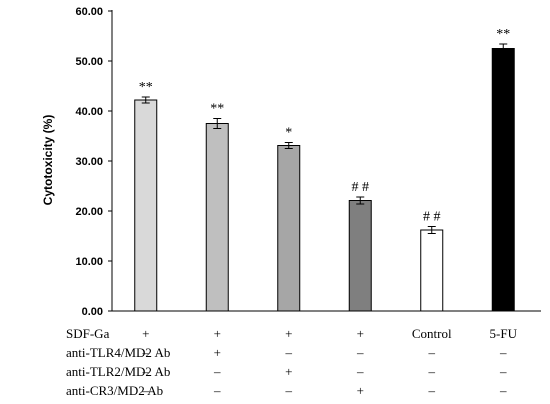 Image resolution: width=550 pixels, height=404 pixels. What do you see at coordinates (432, 333) in the screenshot?
I see `condition-cell: Control` at bounding box center [432, 333].